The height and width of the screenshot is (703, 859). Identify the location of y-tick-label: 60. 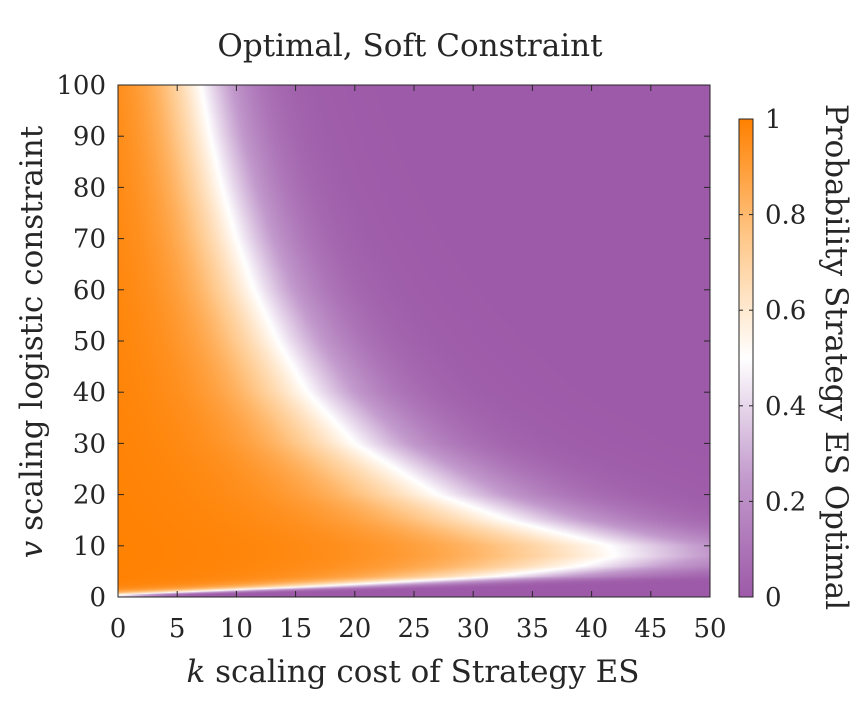
(89, 291).